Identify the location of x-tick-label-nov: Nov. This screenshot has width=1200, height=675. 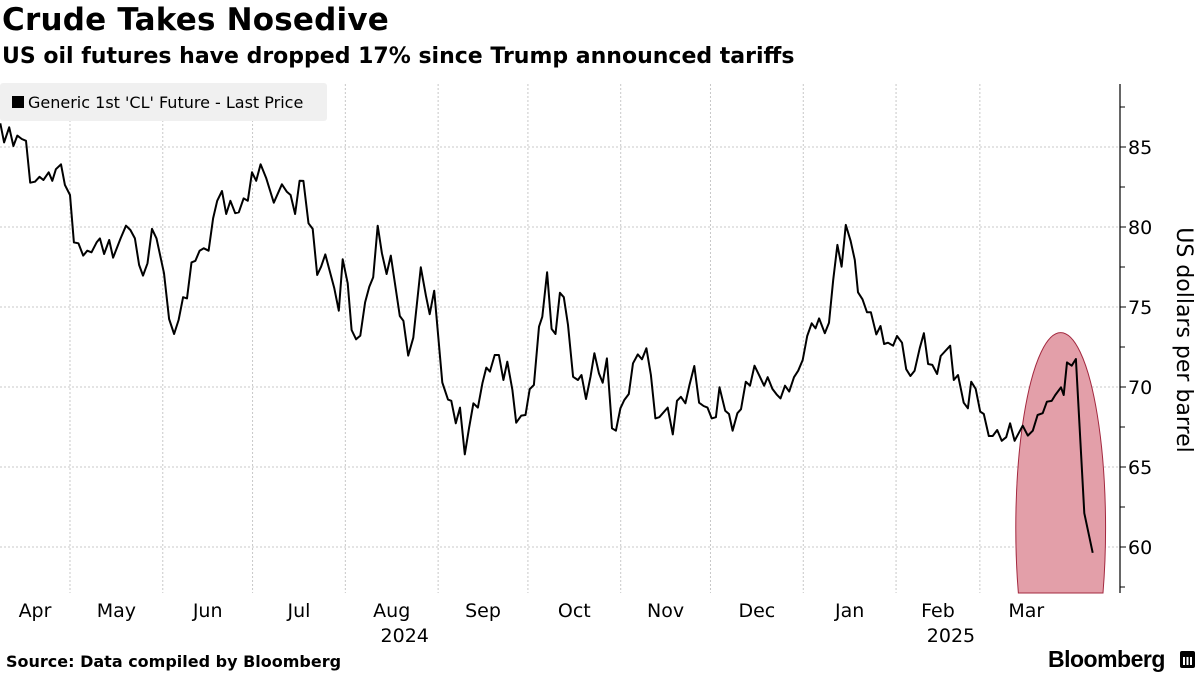
(665, 611).